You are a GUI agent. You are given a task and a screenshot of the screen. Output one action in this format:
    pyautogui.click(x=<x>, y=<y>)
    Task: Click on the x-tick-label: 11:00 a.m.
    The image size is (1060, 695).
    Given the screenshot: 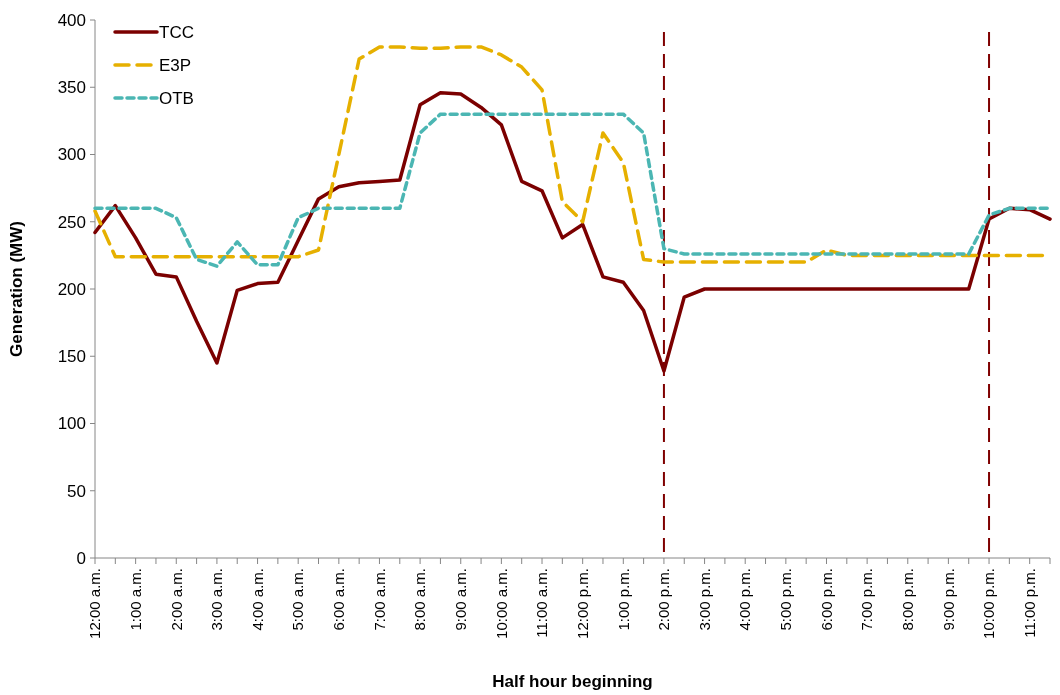 What is the action you would take?
    pyautogui.click(x=542, y=603)
    